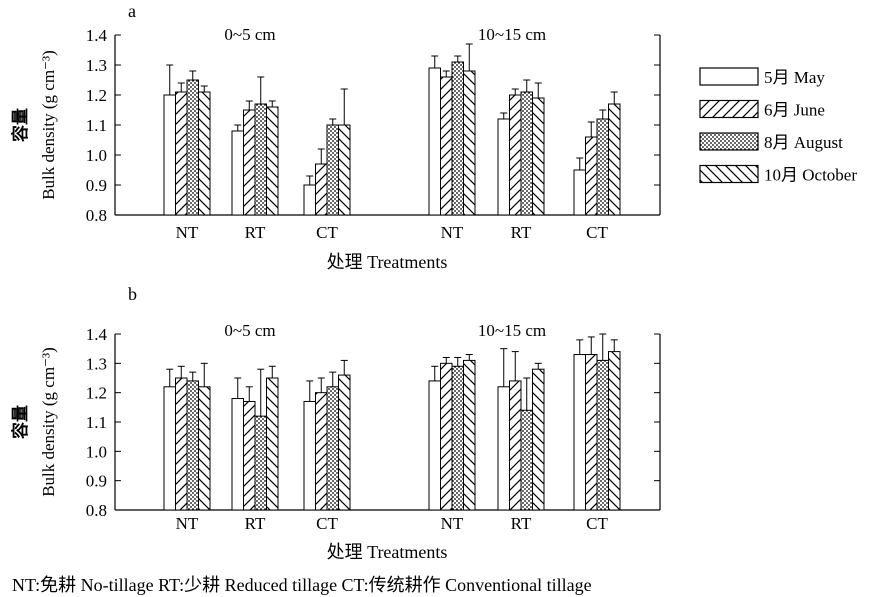 Image resolution: width=883 pixels, height=597 pixels. I want to click on legend: 5月 May 6月 June 8月 August 10月 October, so click(778, 126).